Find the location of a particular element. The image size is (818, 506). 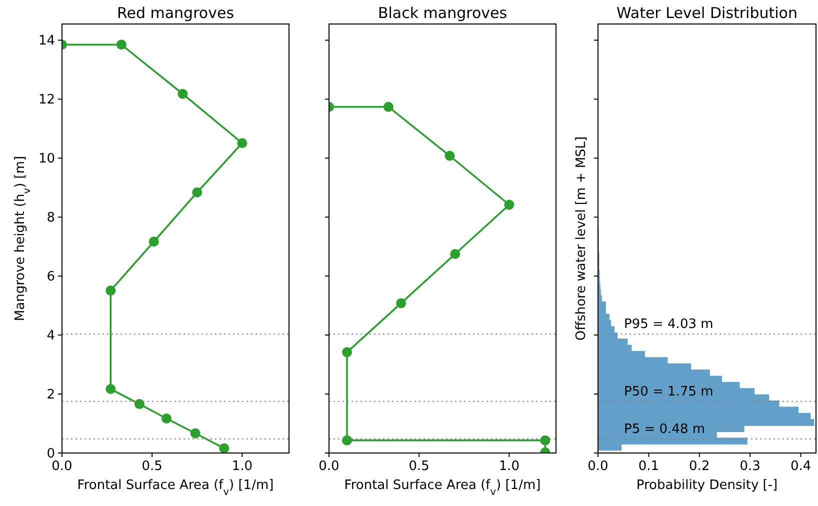

x-tick-label: 0.3 is located at coordinates (750, 466).